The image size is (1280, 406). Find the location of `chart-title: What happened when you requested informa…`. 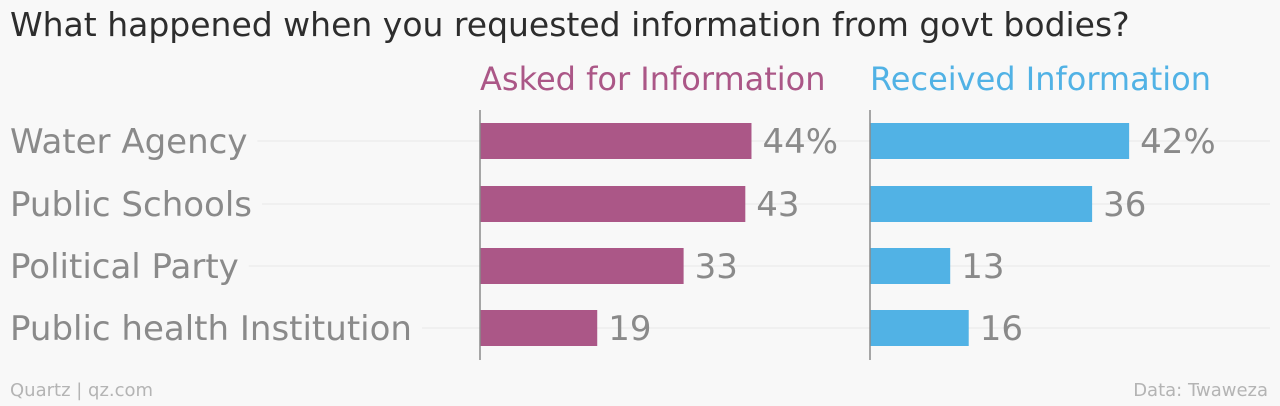

chart-title: What happened when you requested informa… is located at coordinates (570, 24).